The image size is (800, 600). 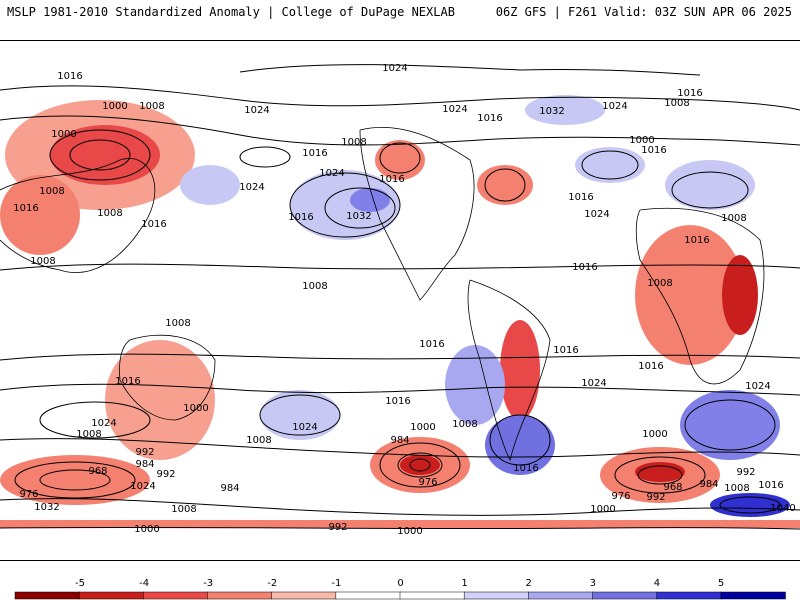 I want to click on coastline-south-america, so click(x=509, y=370).